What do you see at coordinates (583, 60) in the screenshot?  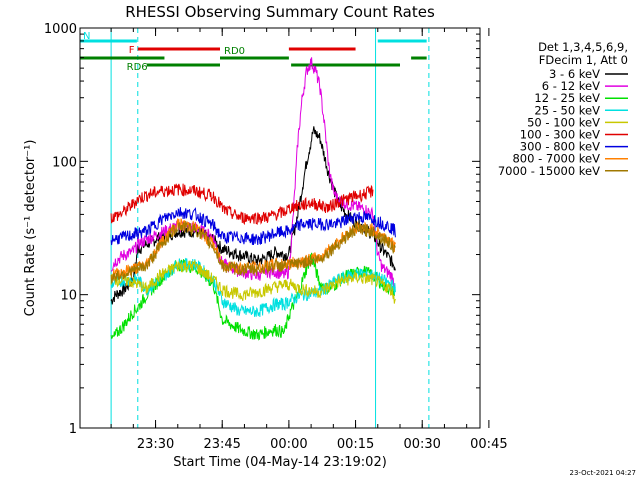 I see `legend-header-line: FDecim 1, Att 0` at bounding box center [583, 60].